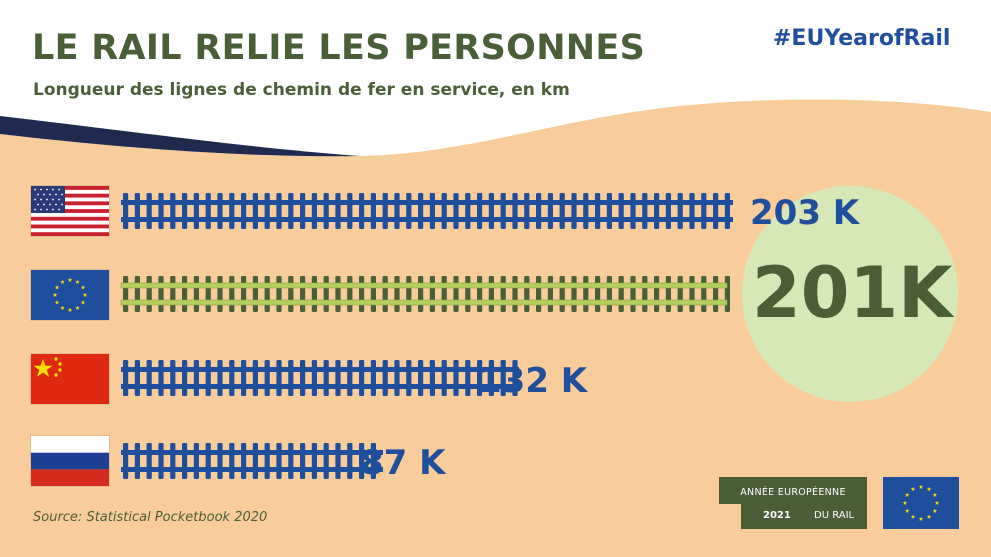 This screenshot has width=991, height=557. Describe the element at coordinates (862, 38) in the screenshot. I see `hashtag-label: #EUYearofRail` at that location.